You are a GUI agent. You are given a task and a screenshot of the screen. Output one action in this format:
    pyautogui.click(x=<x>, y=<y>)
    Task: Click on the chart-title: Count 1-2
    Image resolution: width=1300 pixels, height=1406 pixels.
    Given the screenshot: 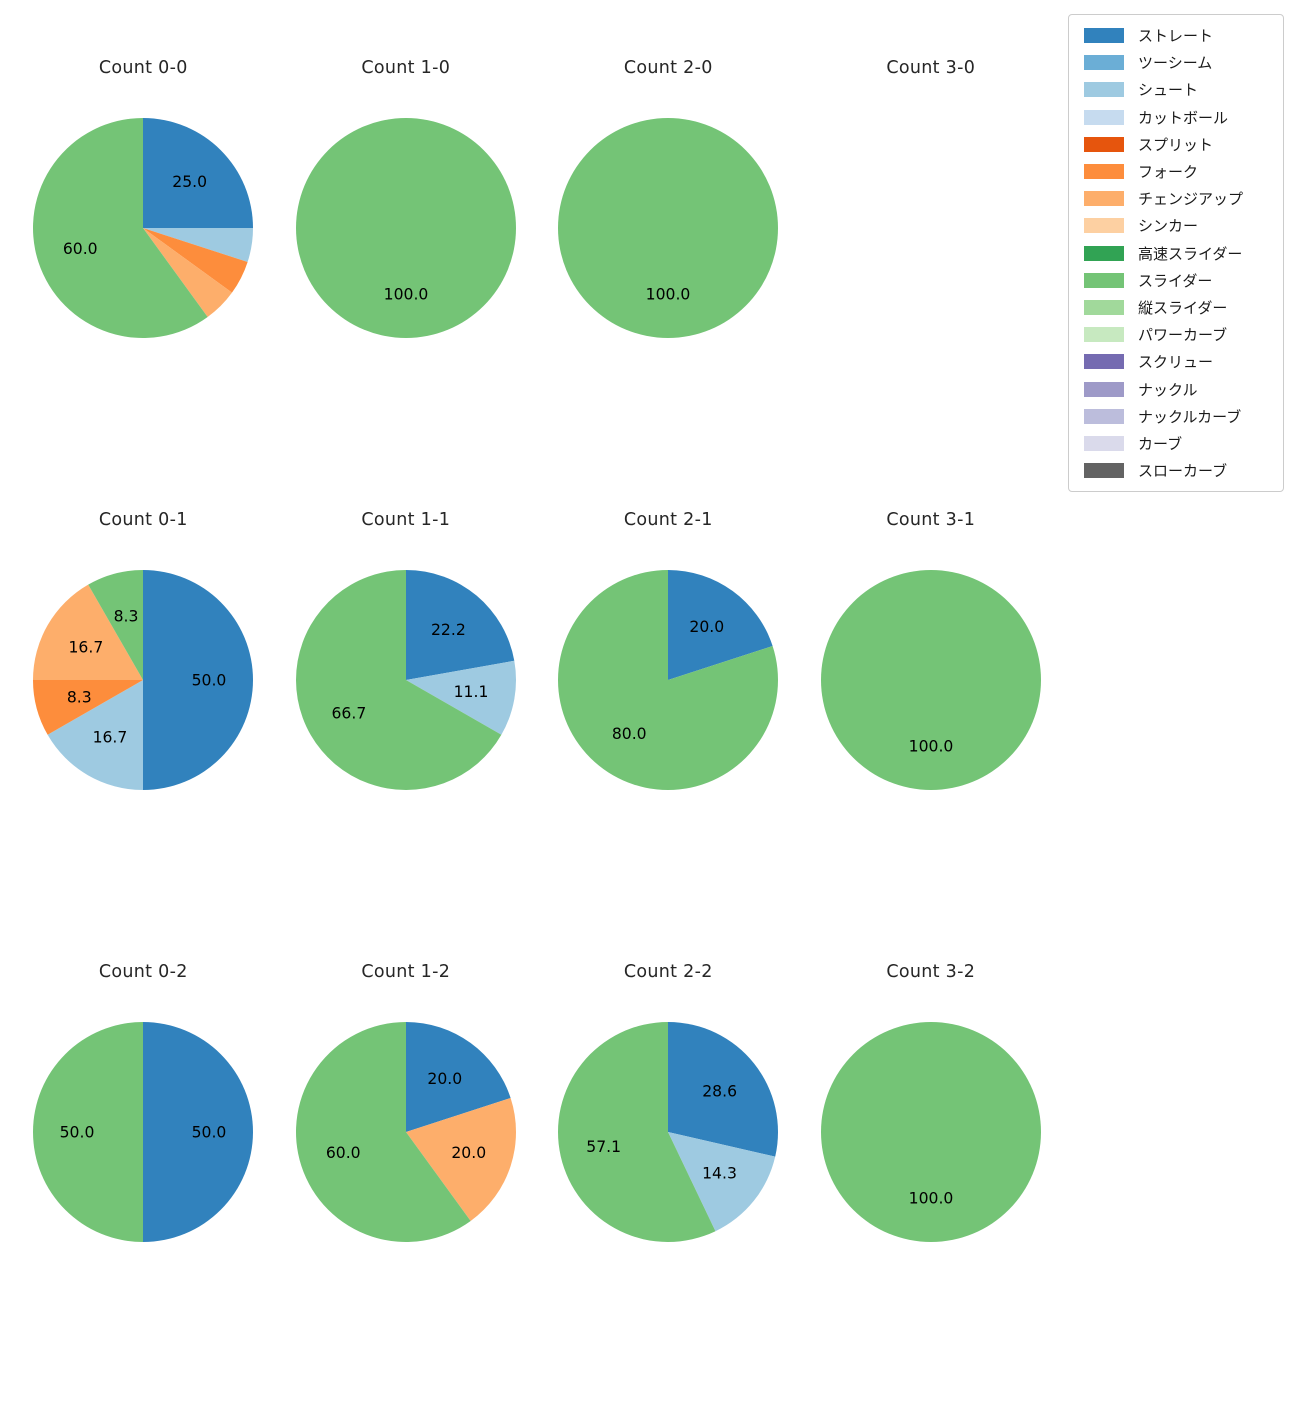 What is the action you would take?
    pyautogui.click(x=406, y=972)
    